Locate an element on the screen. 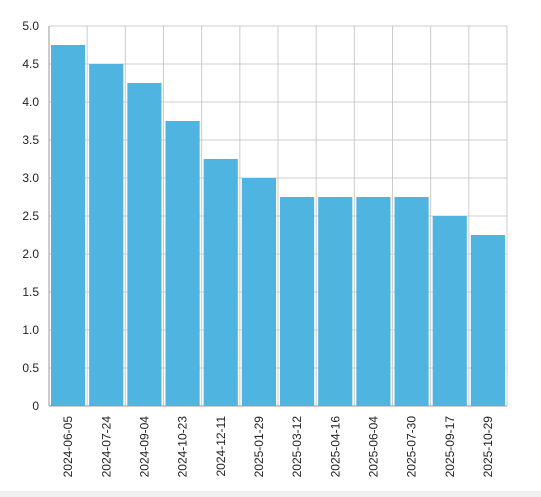  y-tick-label: 0 is located at coordinates (35, 406).